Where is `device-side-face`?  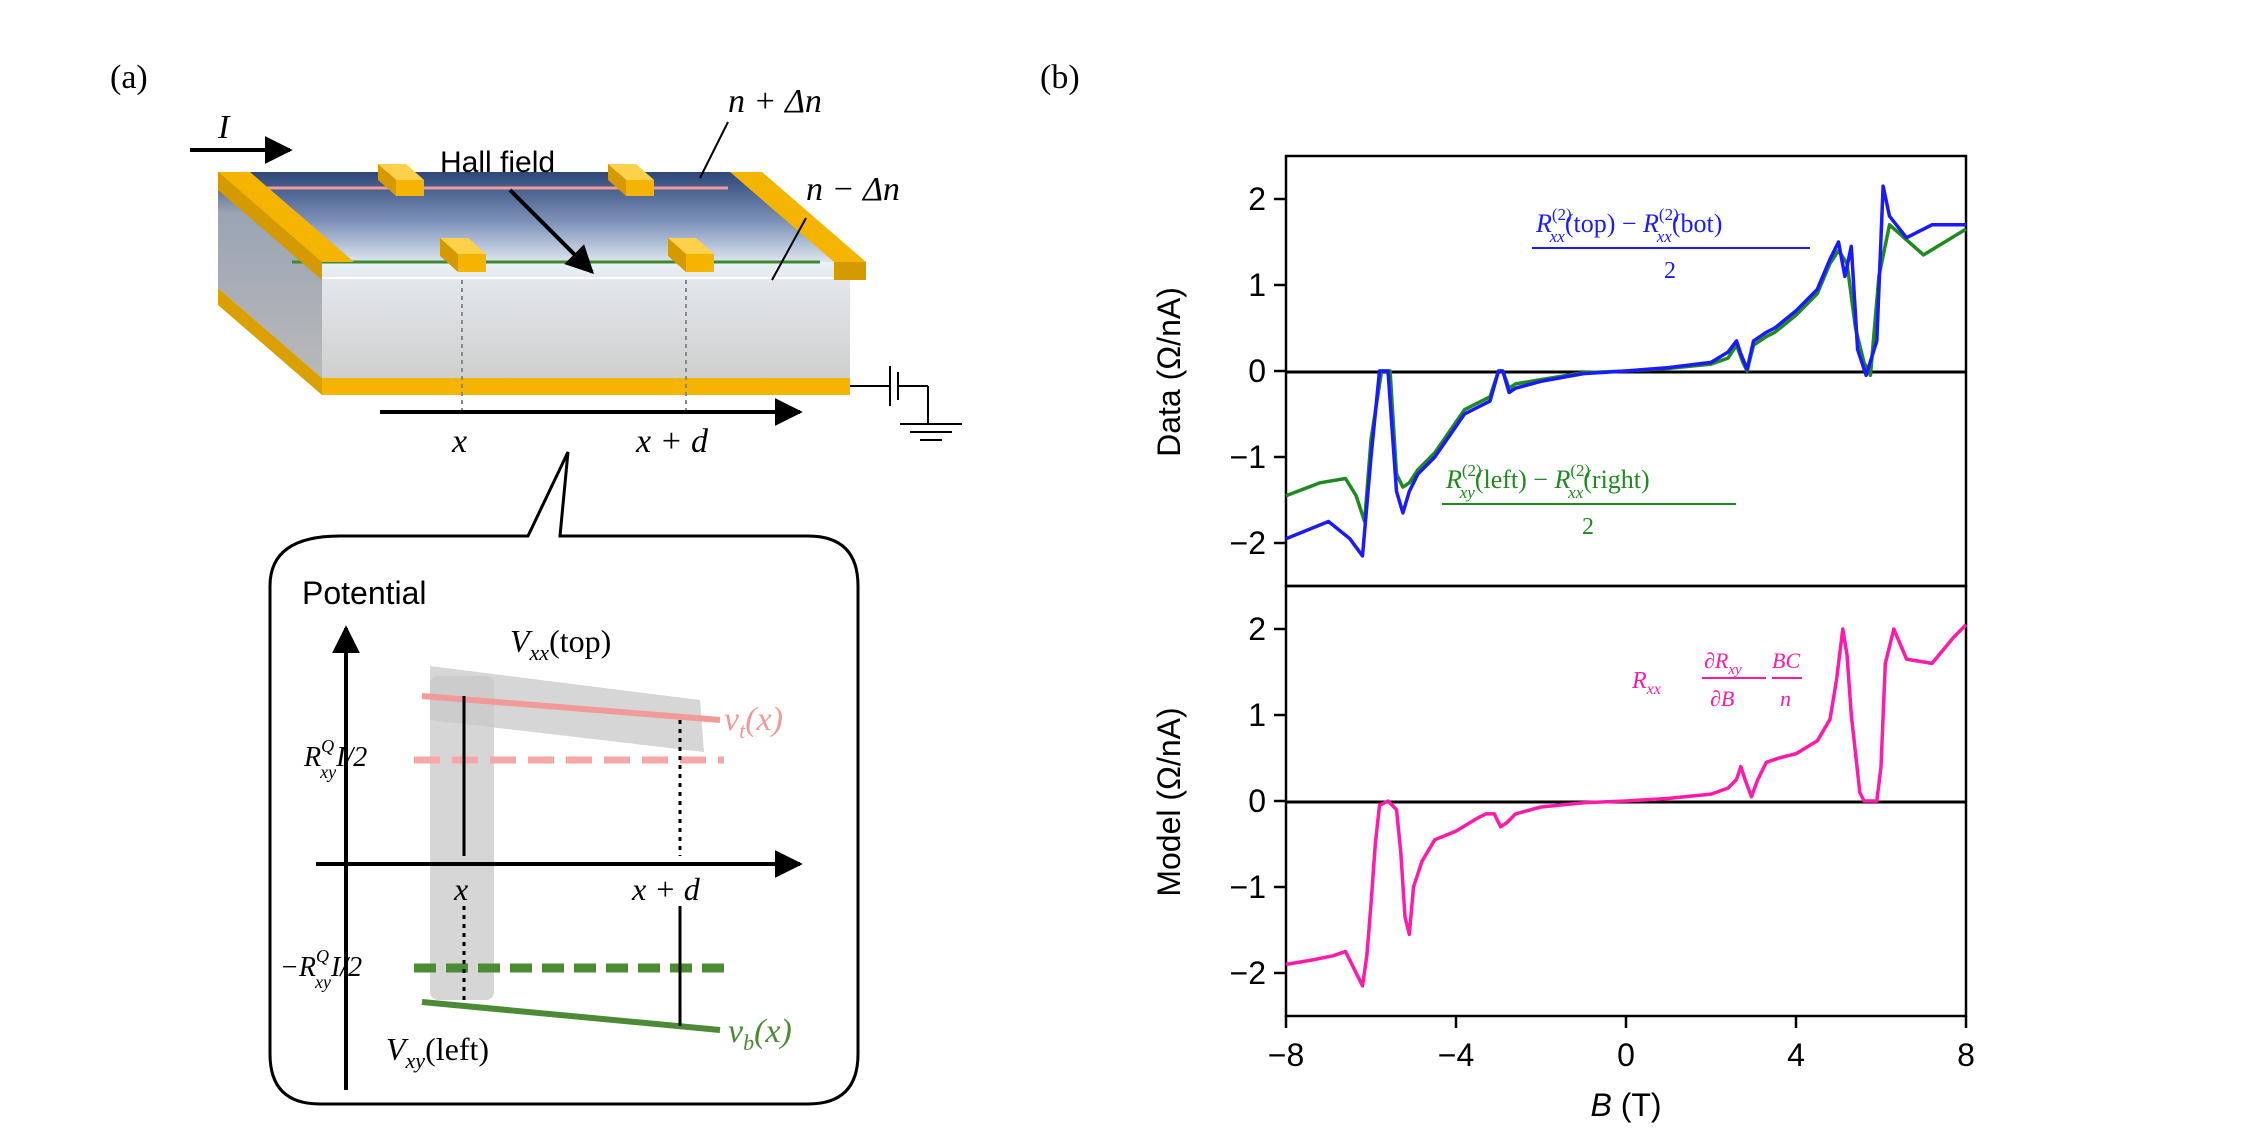 device-side-face is located at coordinates (270, 275).